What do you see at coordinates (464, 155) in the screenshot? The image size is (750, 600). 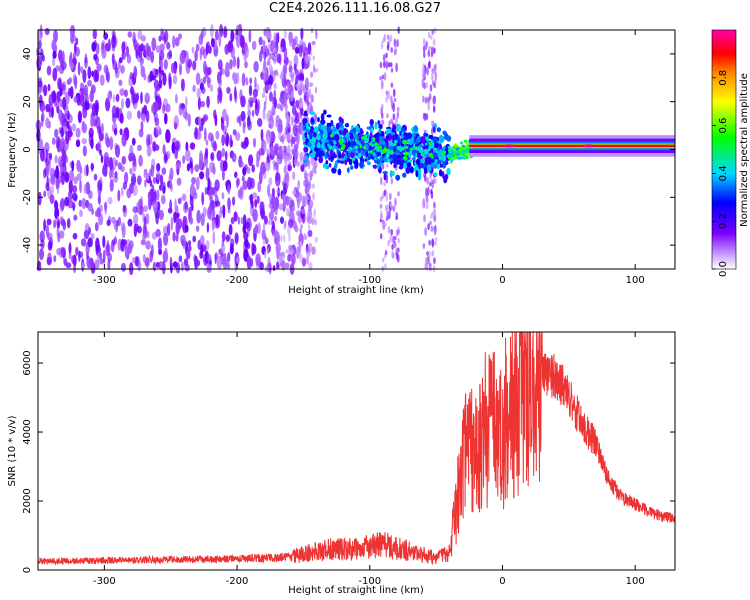 I see `spectrogram-transition-mark` at bounding box center [464, 155].